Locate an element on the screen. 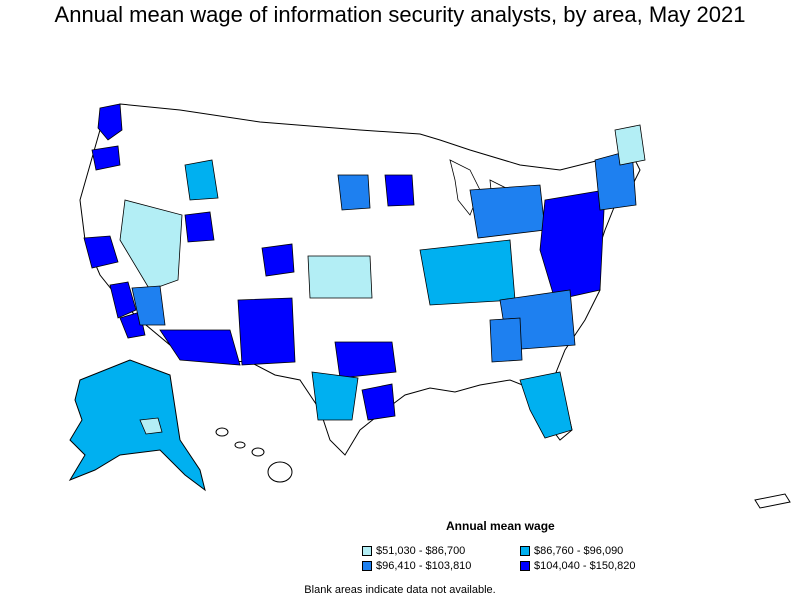 The width and height of the screenshot is (800, 600). region-houston is located at coordinates (378, 402).